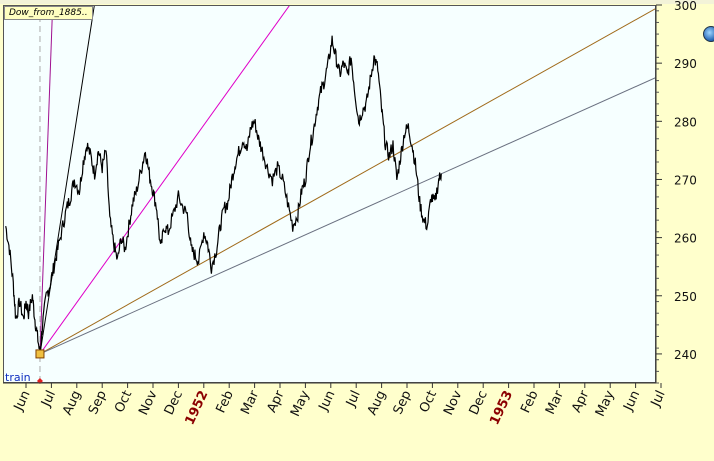  I want to click on x-tick-label-13: Jul, so click(353, 398).